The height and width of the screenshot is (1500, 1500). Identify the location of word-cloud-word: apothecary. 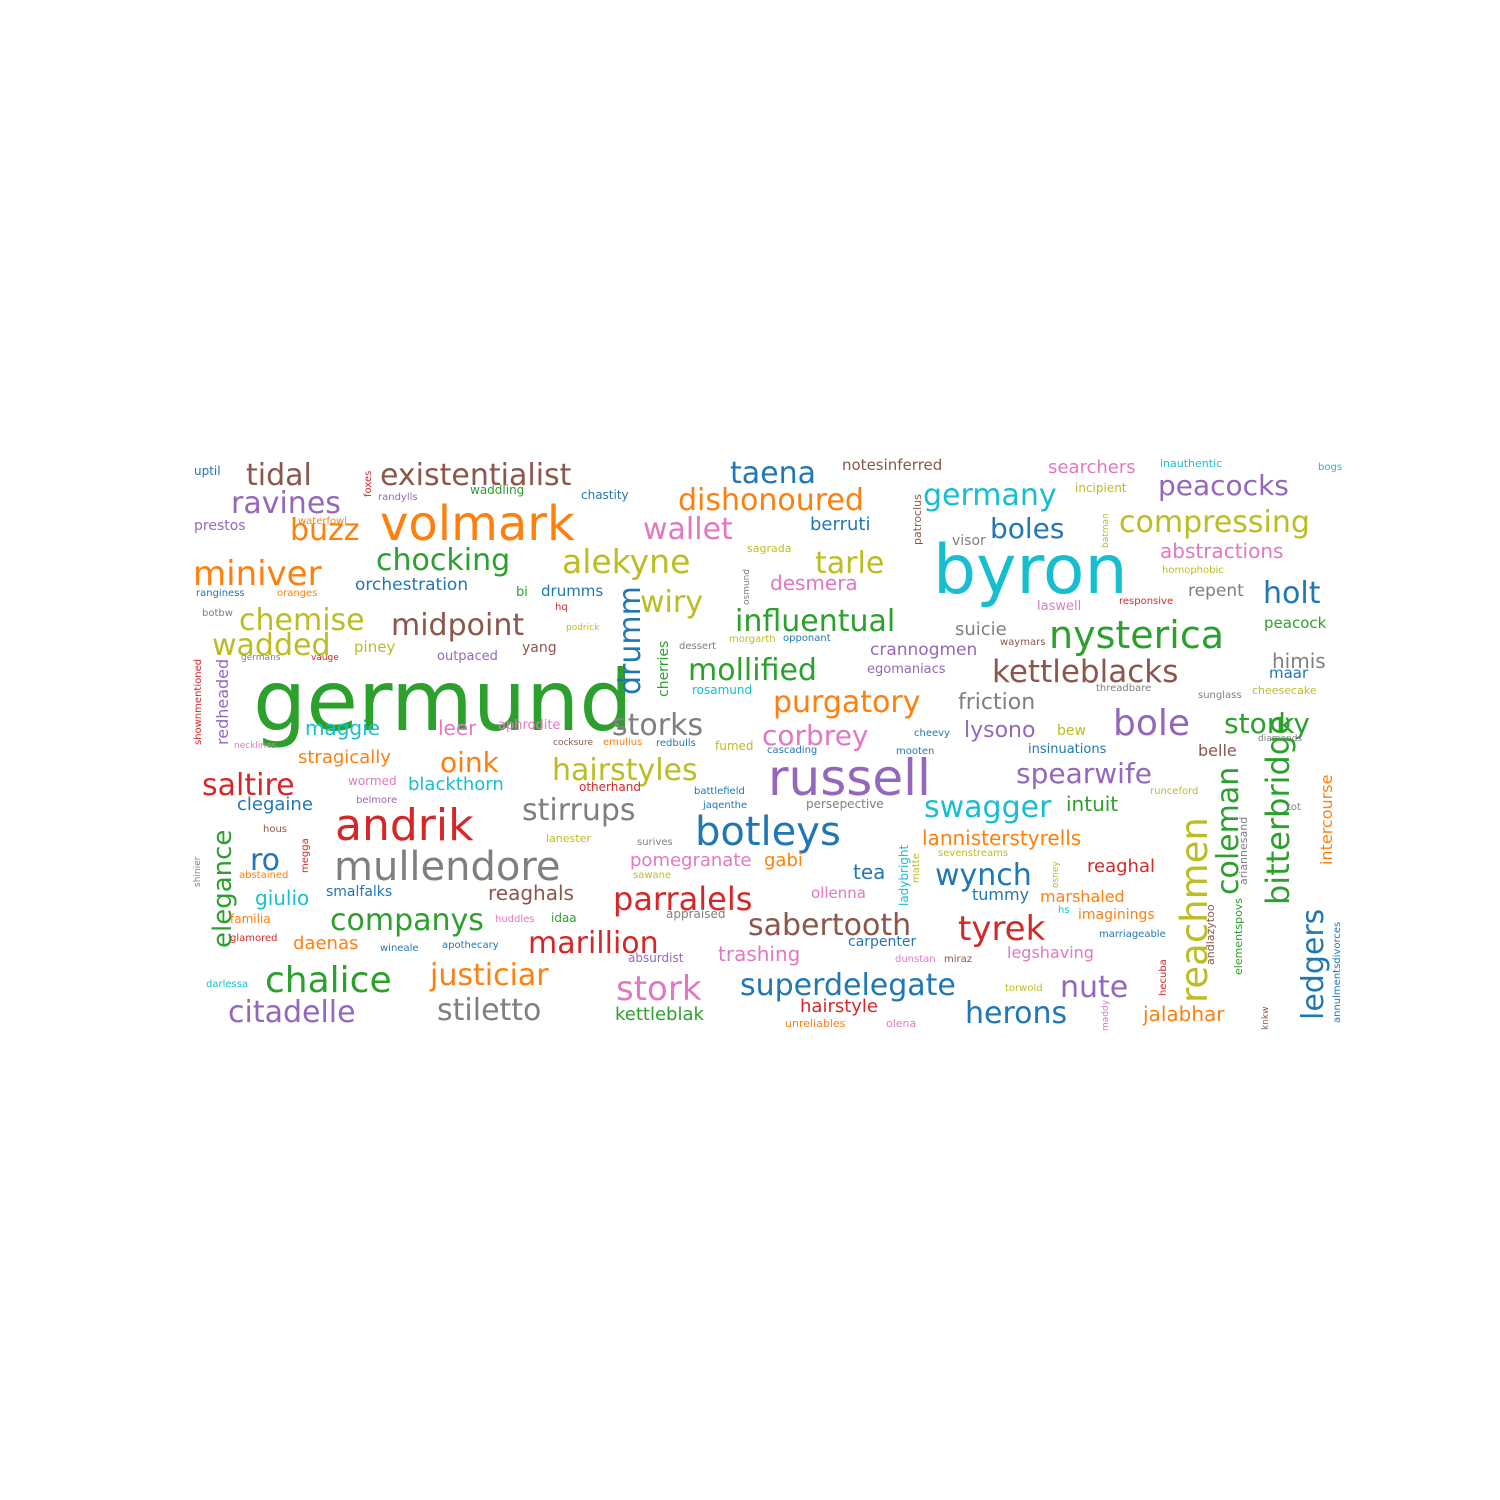
(470, 945).